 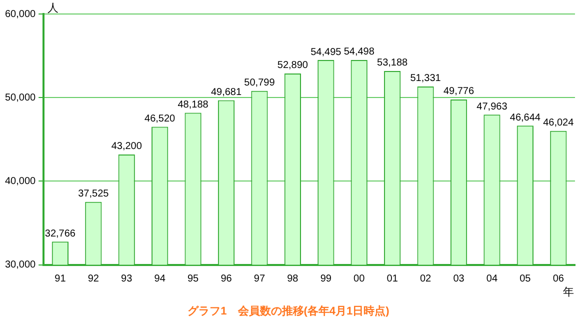 I want to click on data-label: 43,200, so click(x=126, y=146).